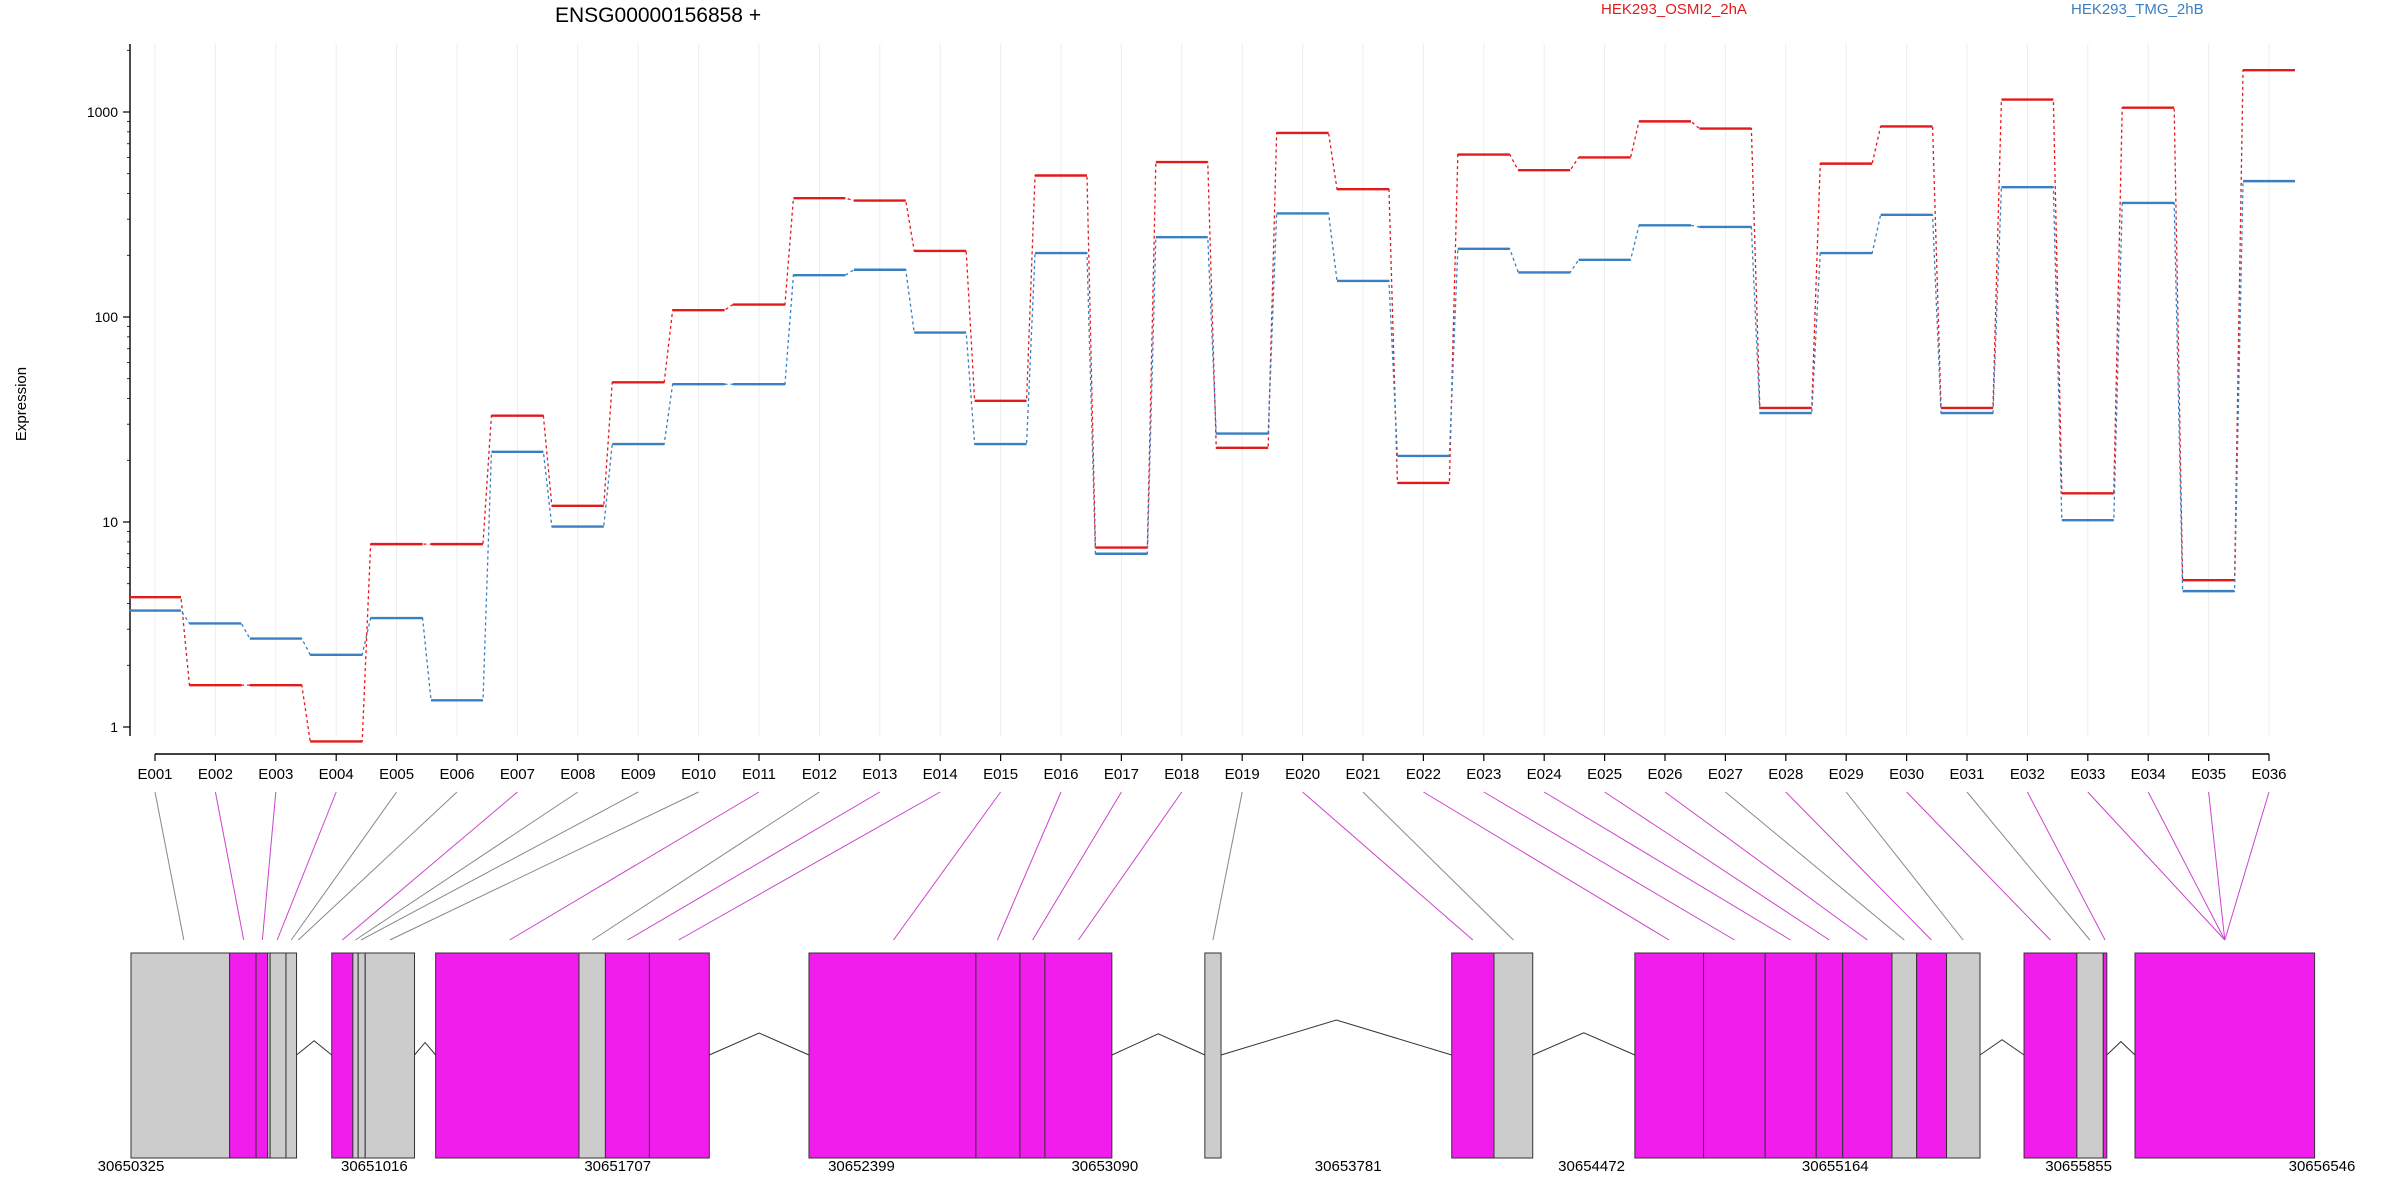 The image size is (2400, 1200). Describe the element at coordinates (2137, 9) in the screenshot. I see `legend-series-tmg: HEK293_TMG_2hB` at that location.